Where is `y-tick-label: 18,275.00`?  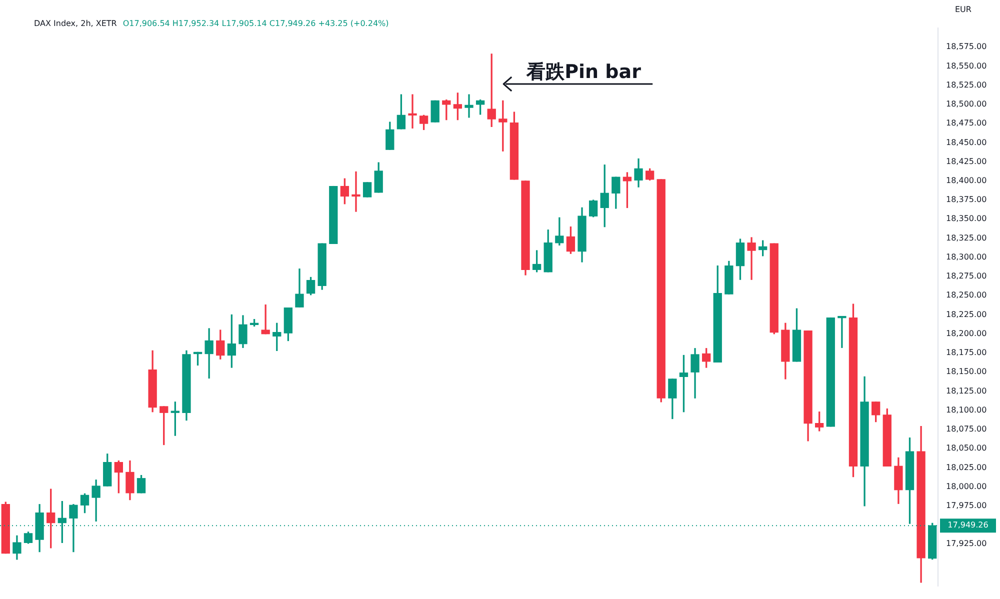
y-tick-label: 18,275.00 is located at coordinates (966, 276).